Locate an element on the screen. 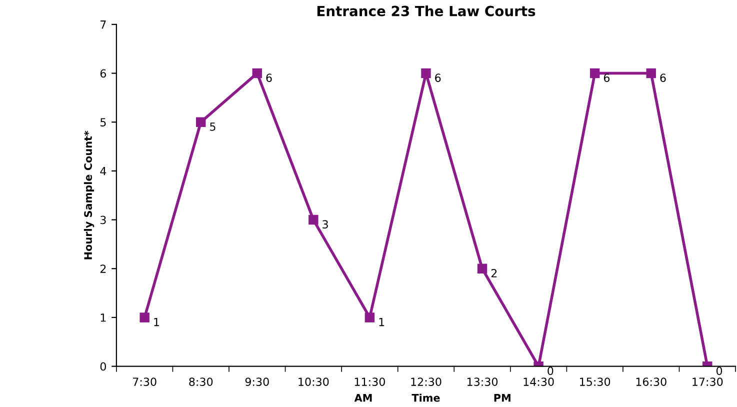  chart-title: Entrance 23 The Law Courts is located at coordinates (426, 11).